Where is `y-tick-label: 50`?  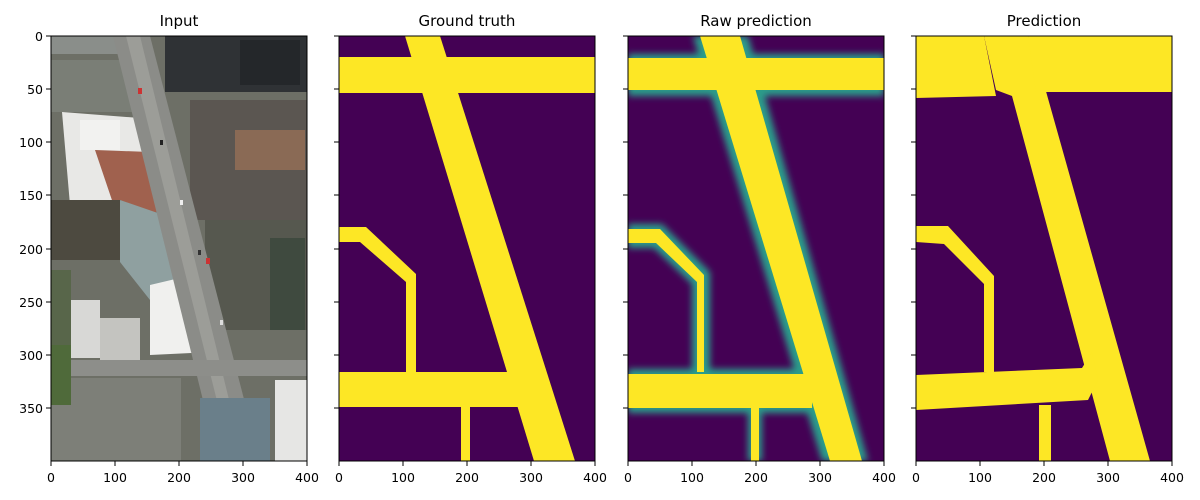 y-tick-label: 50 is located at coordinates (35, 89).